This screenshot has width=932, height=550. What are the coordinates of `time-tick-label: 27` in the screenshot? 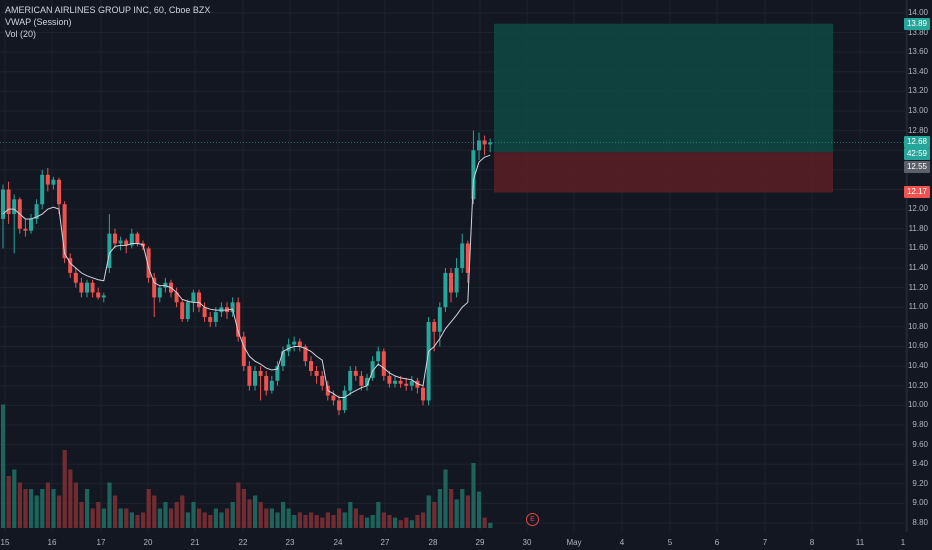 It's located at (385, 542).